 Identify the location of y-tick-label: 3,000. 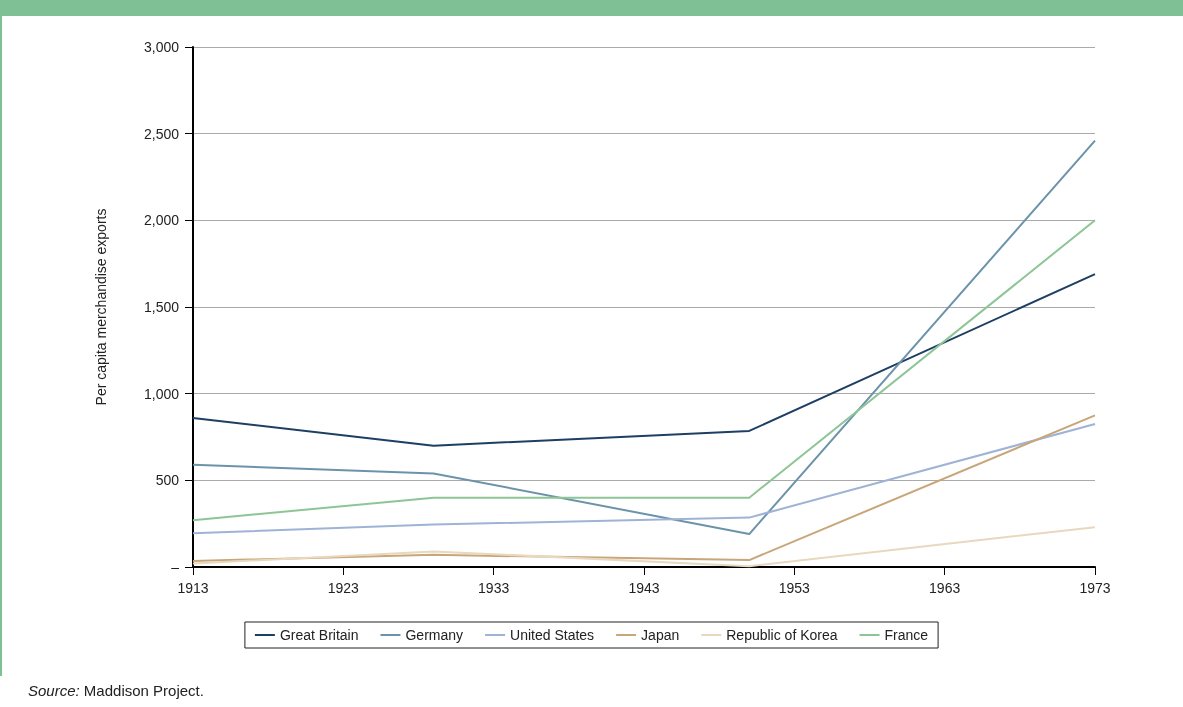
(161, 47).